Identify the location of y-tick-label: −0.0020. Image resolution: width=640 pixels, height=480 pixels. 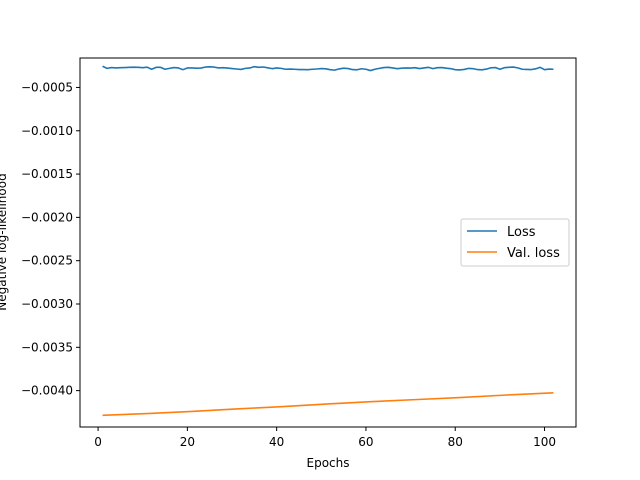
(47, 217).